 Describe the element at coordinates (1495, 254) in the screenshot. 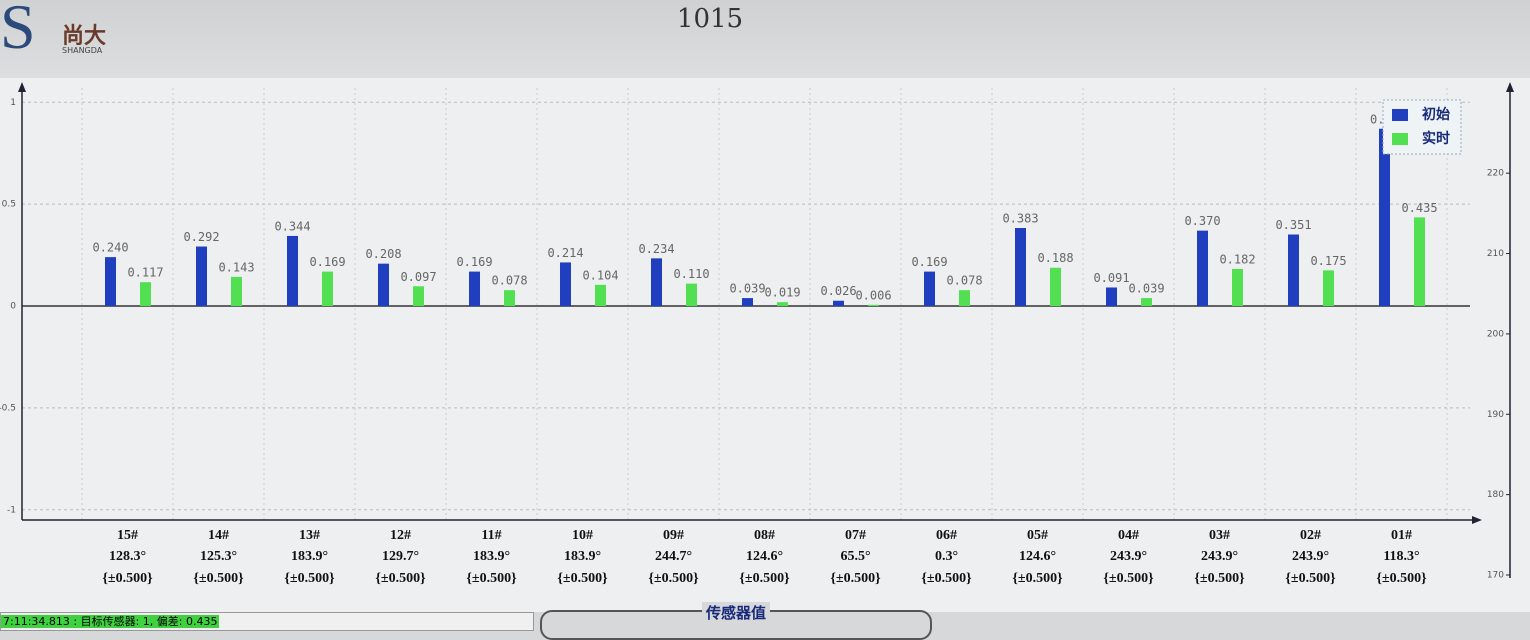

I see `y2-tick-label: 210` at that location.